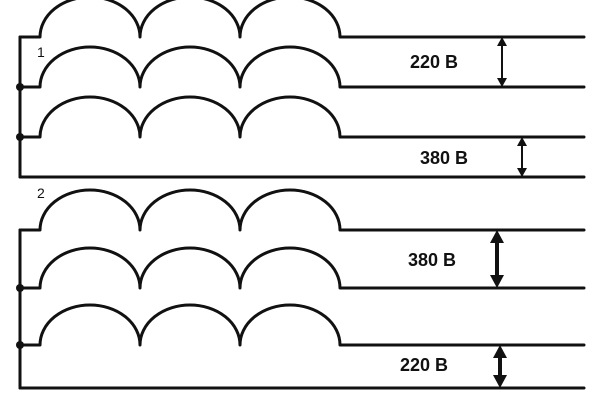 The height and width of the screenshot is (400, 600). I want to click on voltage-label-2b: 220 В, so click(424, 365).